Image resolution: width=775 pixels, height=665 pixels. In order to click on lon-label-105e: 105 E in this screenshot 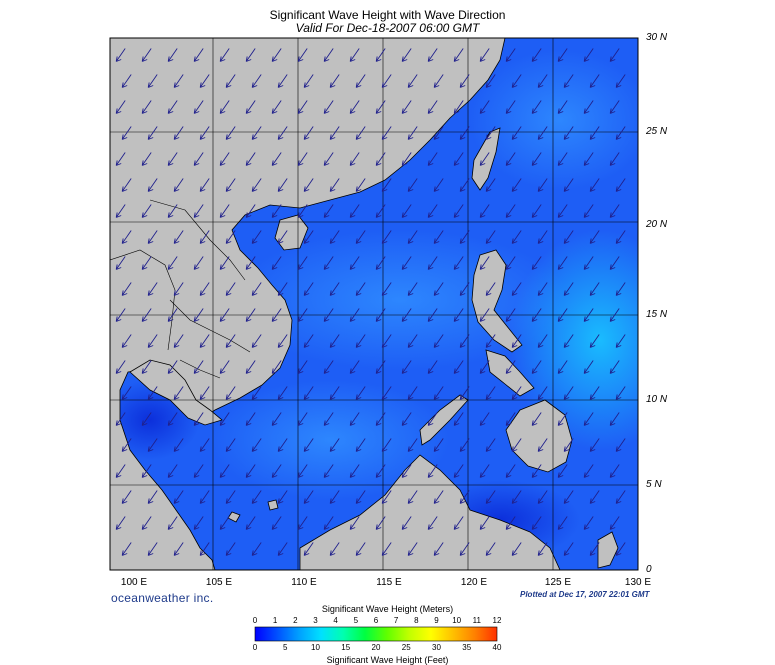, I will do `click(219, 582)`.